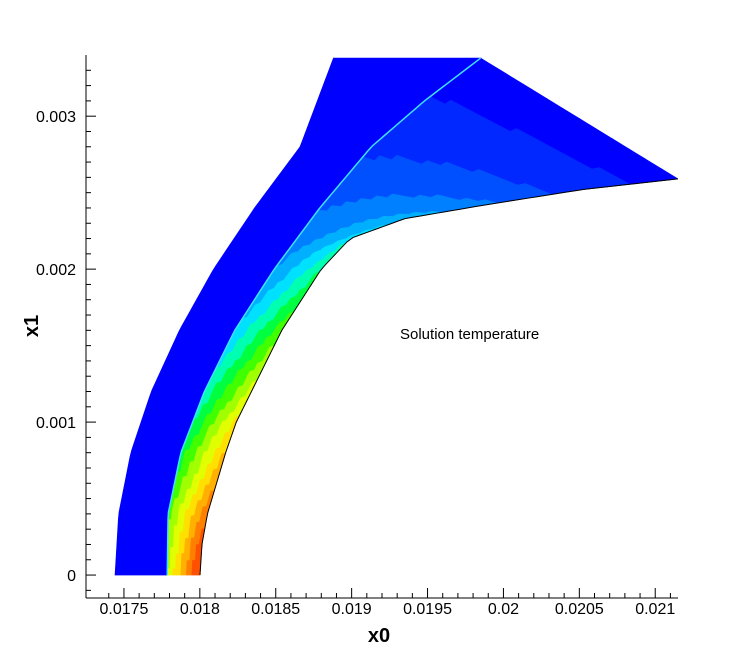 The height and width of the screenshot is (653, 742). Describe the element at coordinates (56, 117) in the screenshot. I see `y-tick-label: 0.003` at that location.